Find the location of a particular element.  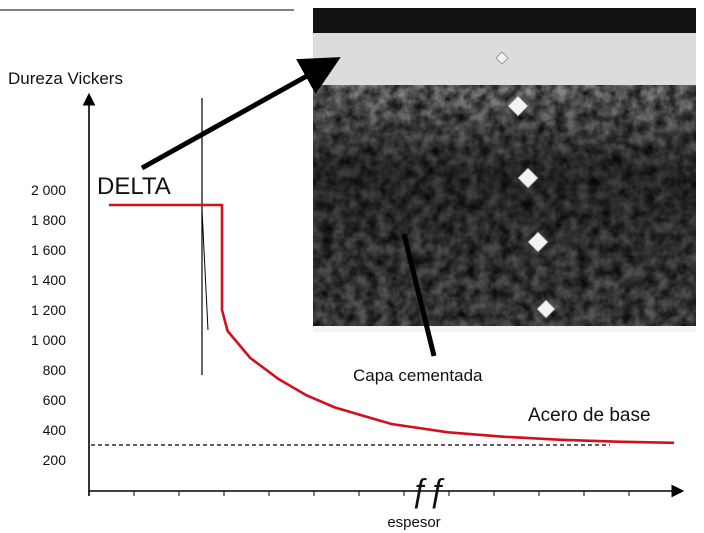

indentation-marks is located at coordinates (525, 185).